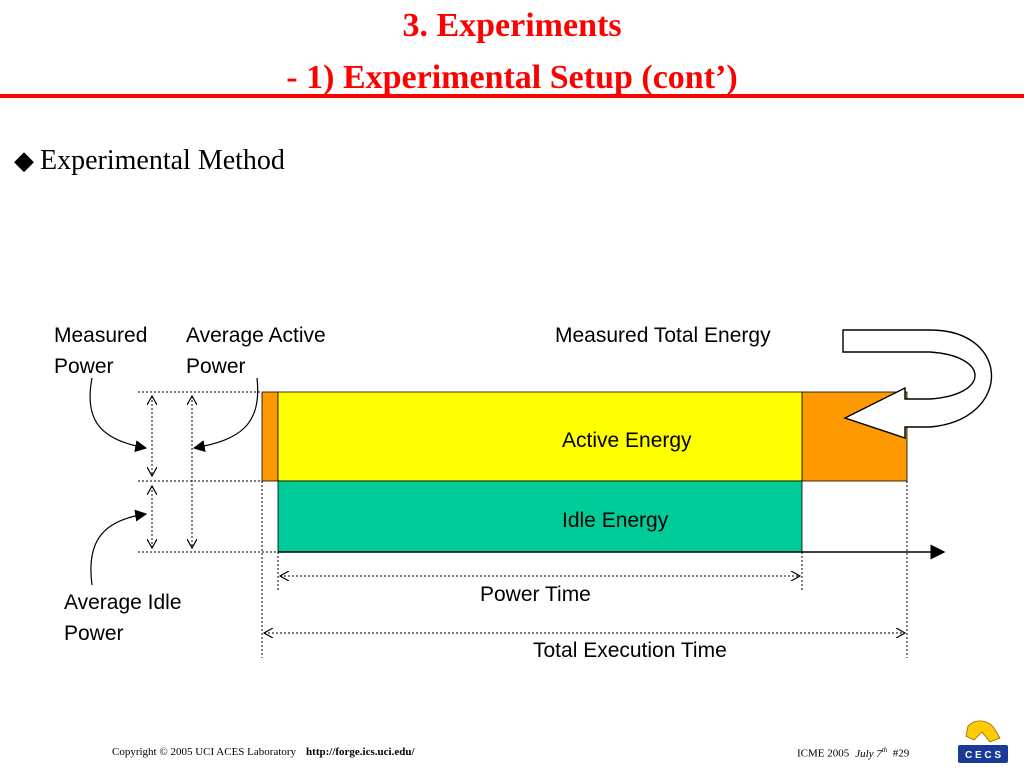 The width and height of the screenshot is (1024, 768). I want to click on average-active-power-label-l2: Power, so click(216, 366).